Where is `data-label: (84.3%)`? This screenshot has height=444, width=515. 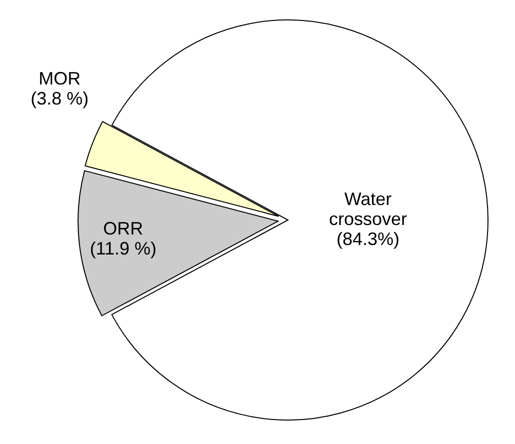
data-label: (84.3%) is located at coordinates (368, 238).